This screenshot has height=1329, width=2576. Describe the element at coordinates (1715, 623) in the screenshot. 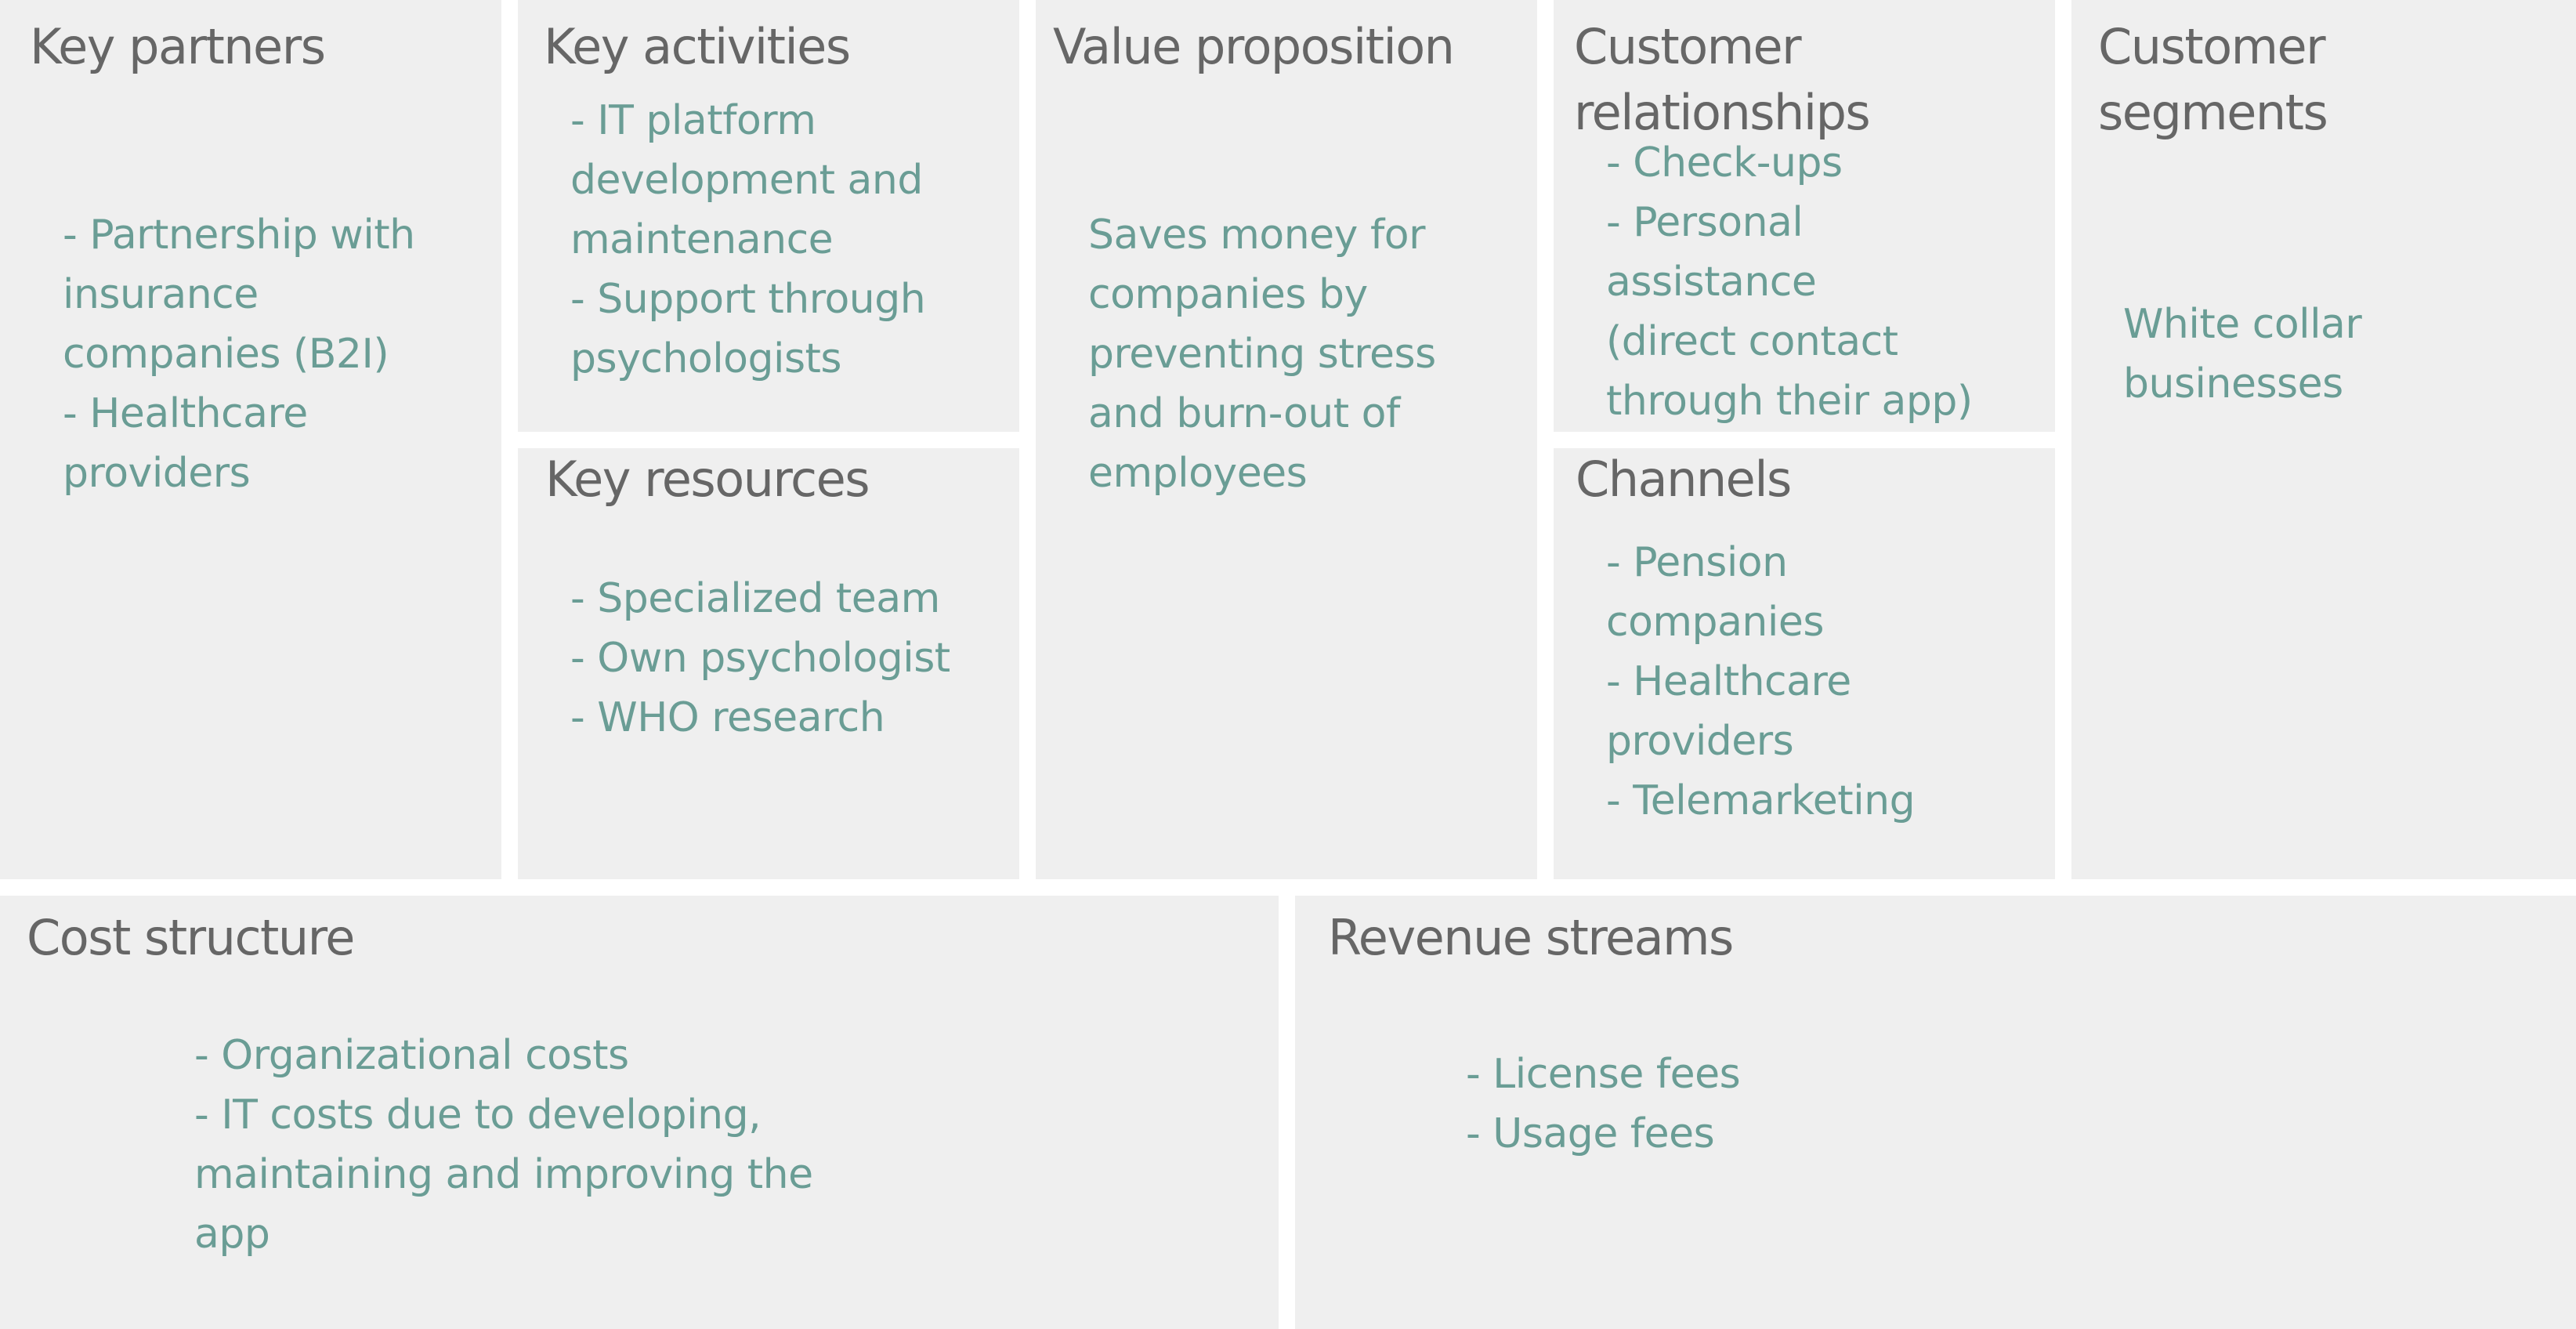

I see `channels-line: companies` at that location.